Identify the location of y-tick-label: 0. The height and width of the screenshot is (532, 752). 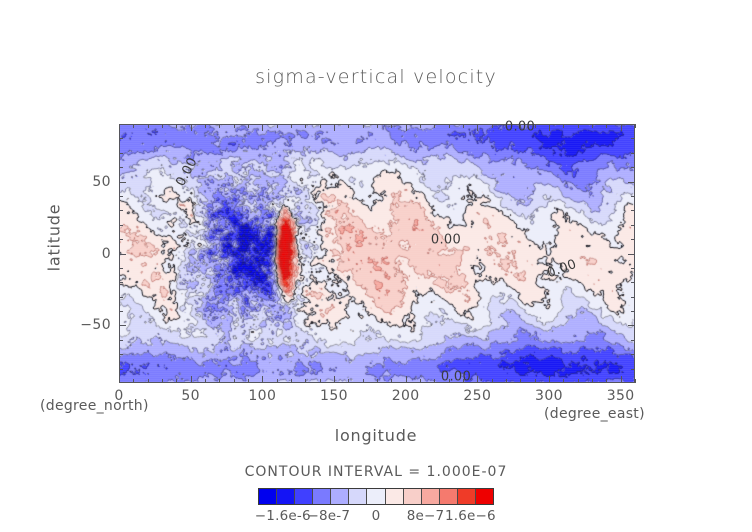
(106, 253).